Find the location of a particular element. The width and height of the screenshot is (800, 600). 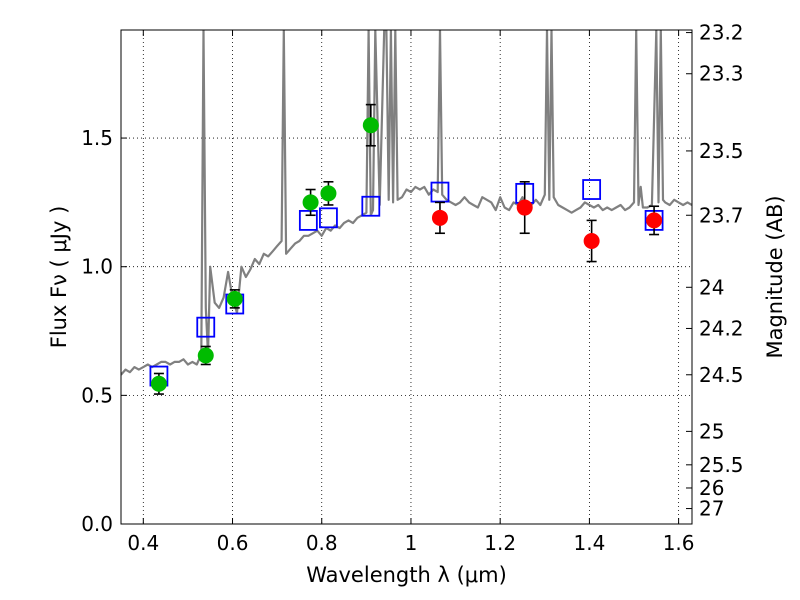

x-tick-label: 1.2 is located at coordinates (500, 543).